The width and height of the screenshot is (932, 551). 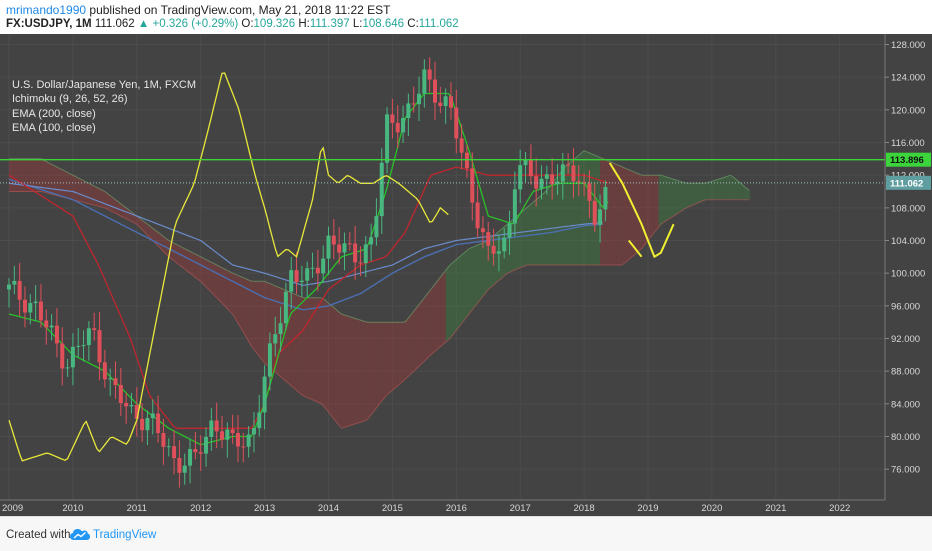 What do you see at coordinates (392, 508) in the screenshot?
I see `time-axis-tick-label: 2015` at bounding box center [392, 508].